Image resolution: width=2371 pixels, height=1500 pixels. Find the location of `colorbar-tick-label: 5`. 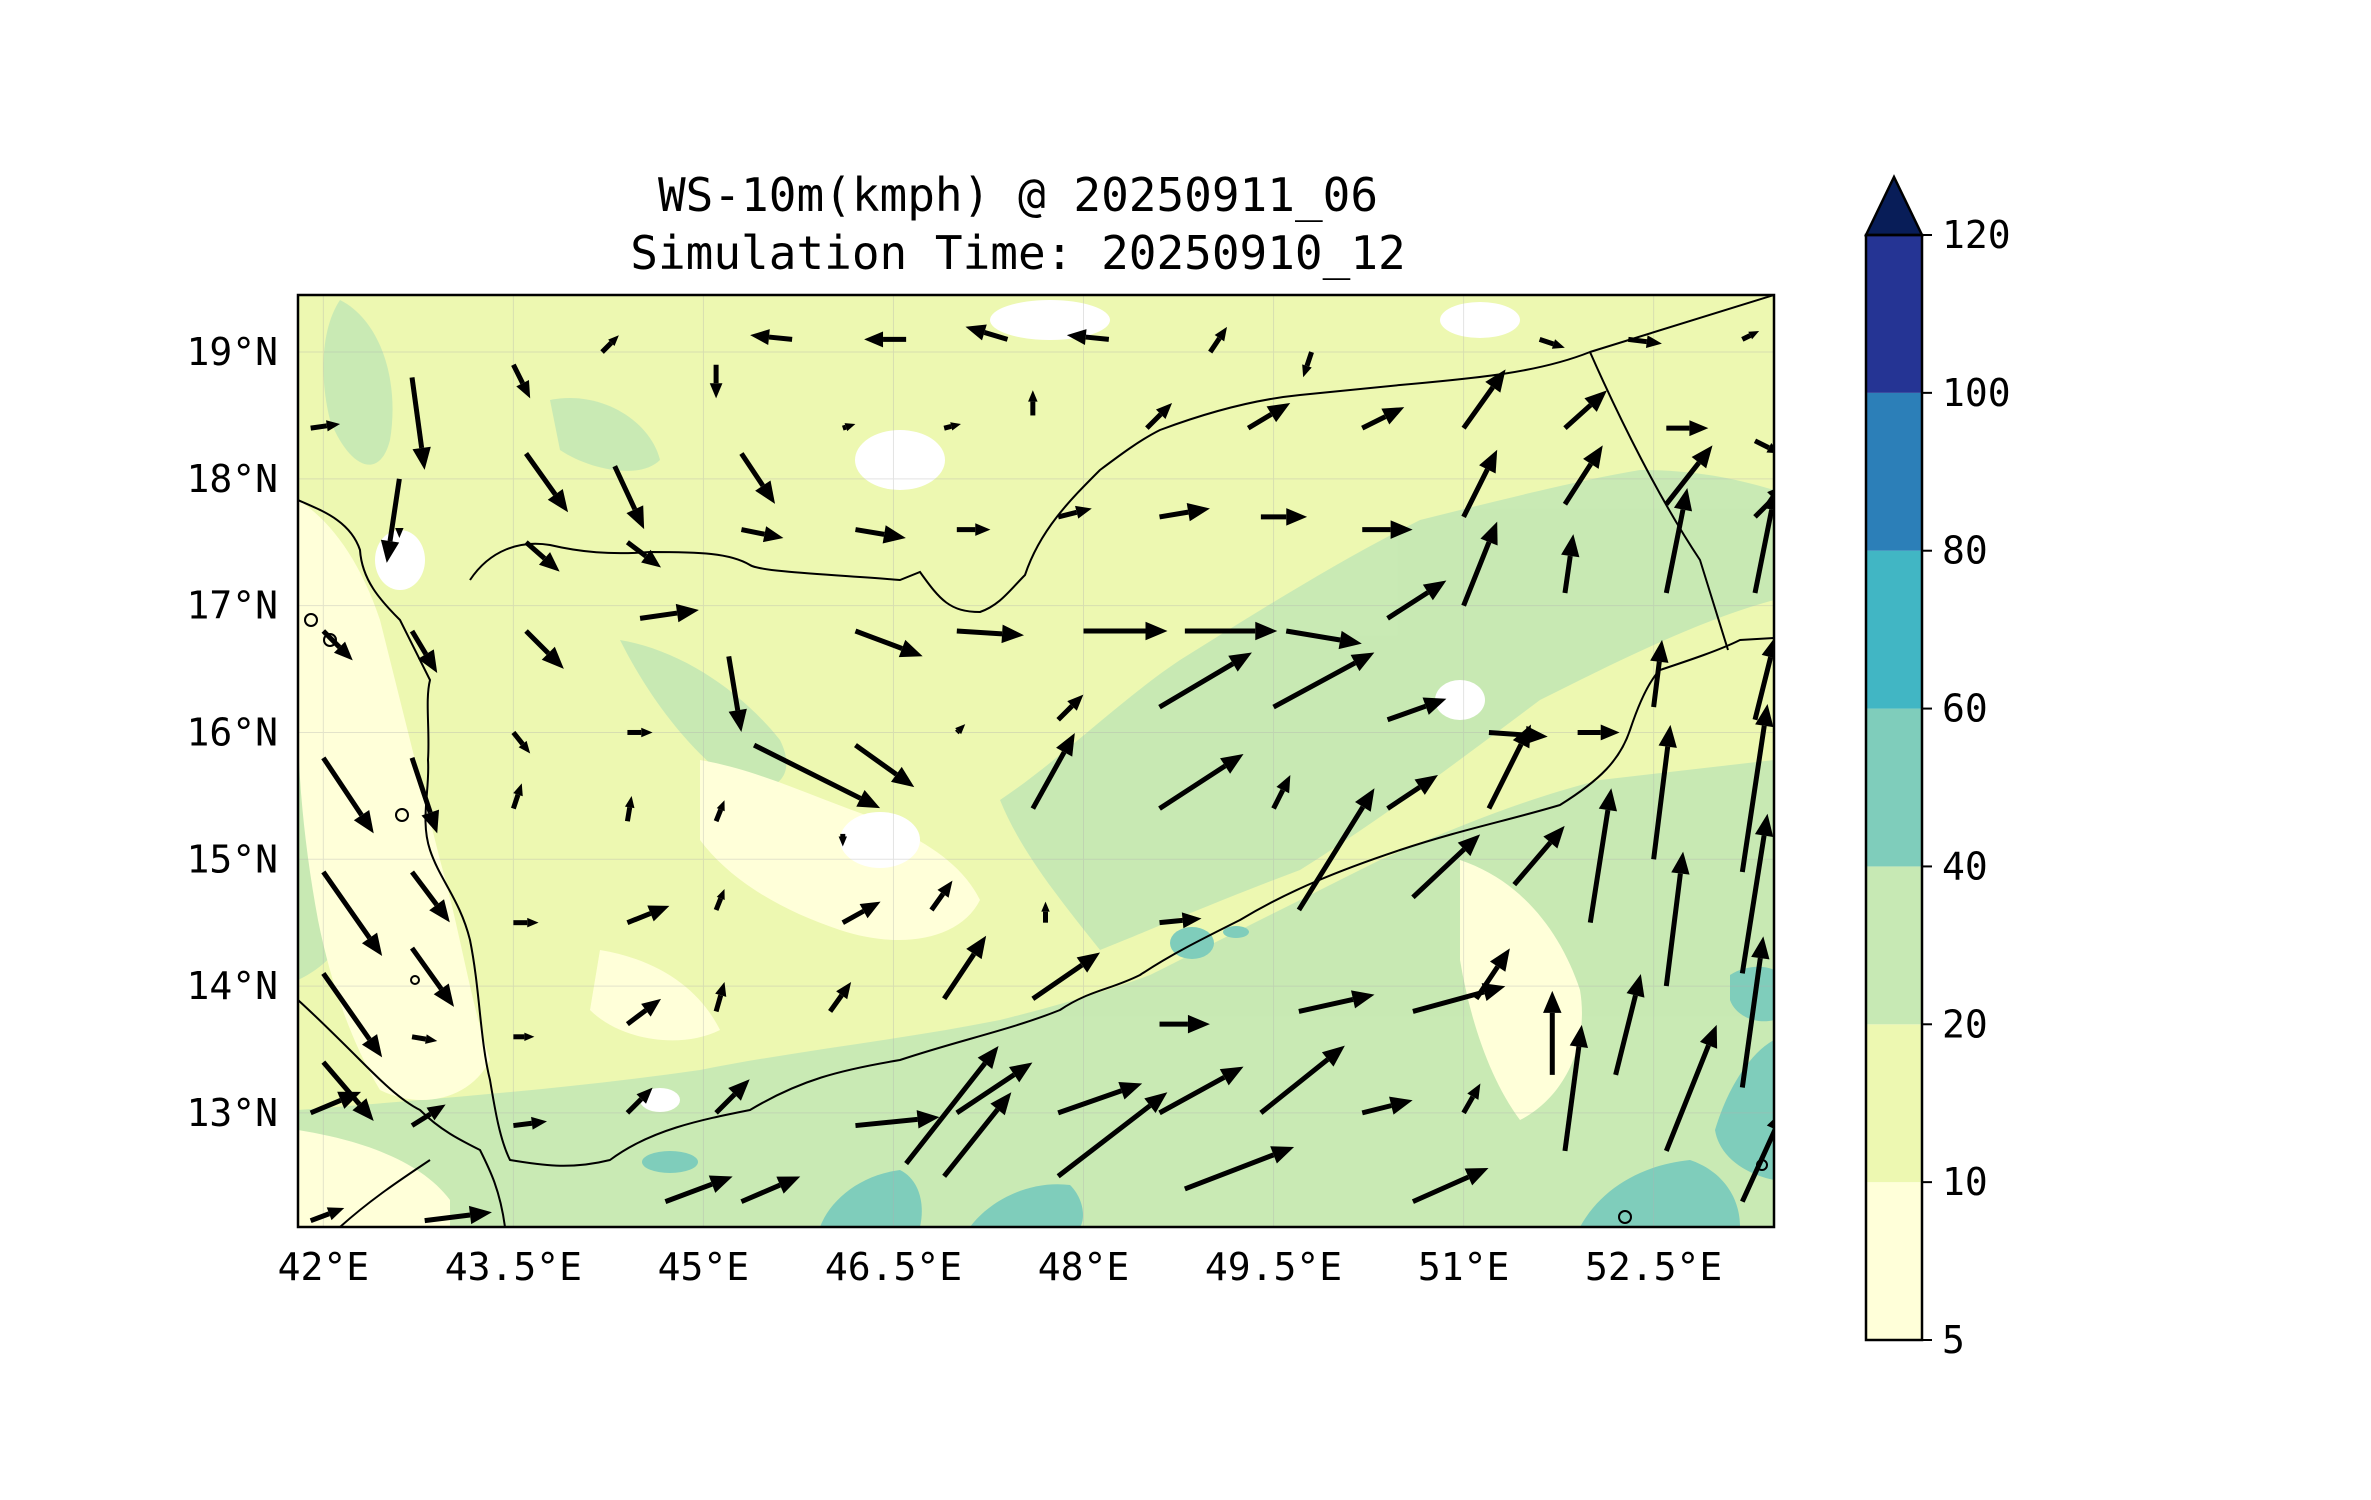

colorbar-tick-label: 5 is located at coordinates (1953, 1340).